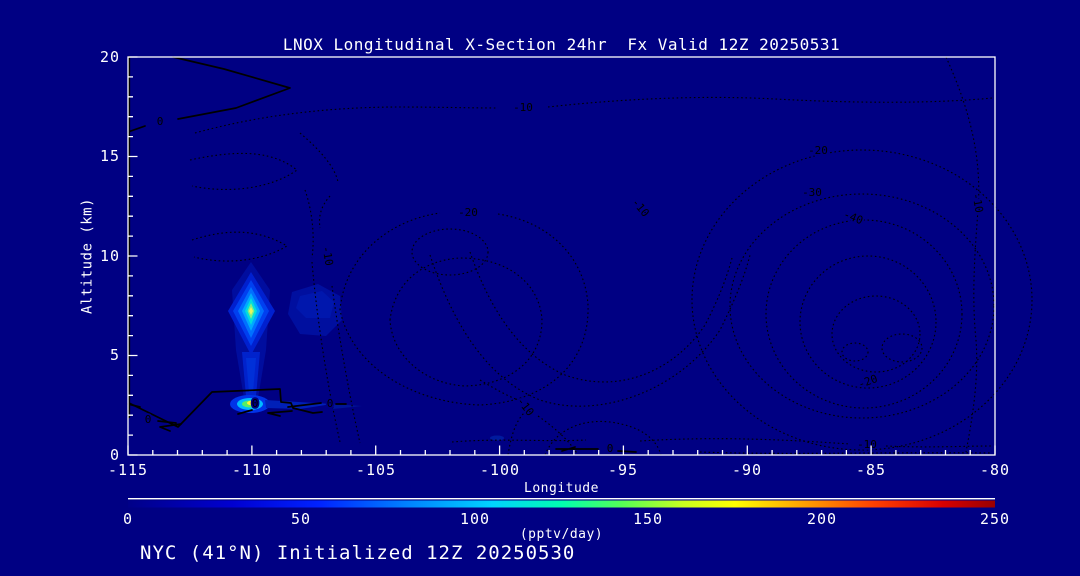  I want to click on midlevel-plume, so click(251, 313).